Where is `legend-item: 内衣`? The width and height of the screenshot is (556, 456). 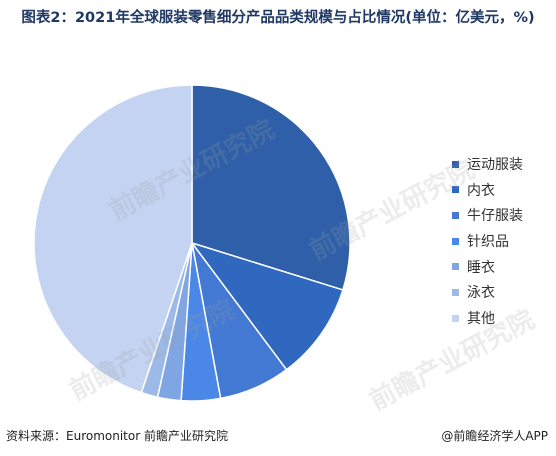 legend-item: 内衣 is located at coordinates (487, 190).